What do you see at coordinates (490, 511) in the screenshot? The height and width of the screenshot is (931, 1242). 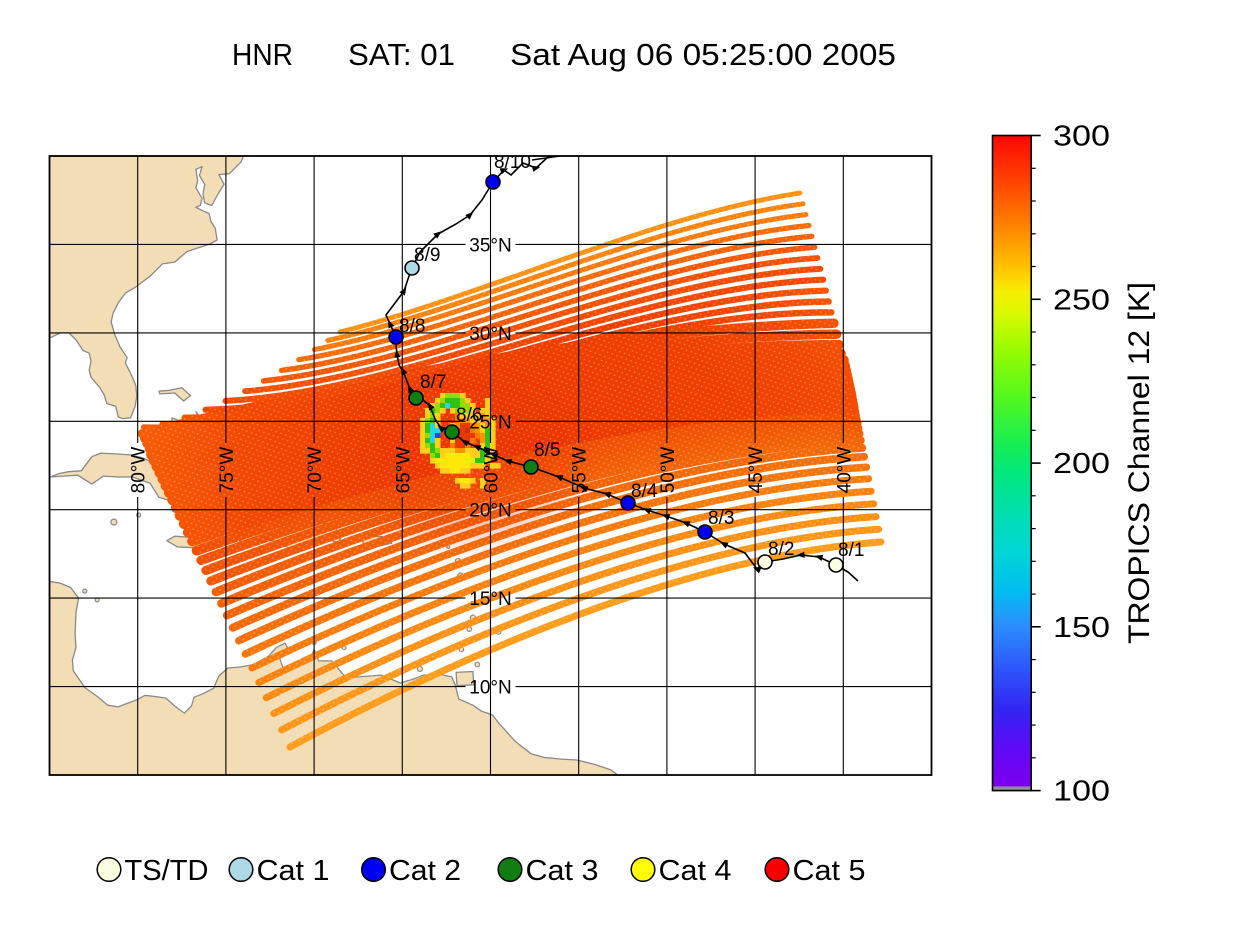 I see `svg-text: 20°N` at bounding box center [490, 511].